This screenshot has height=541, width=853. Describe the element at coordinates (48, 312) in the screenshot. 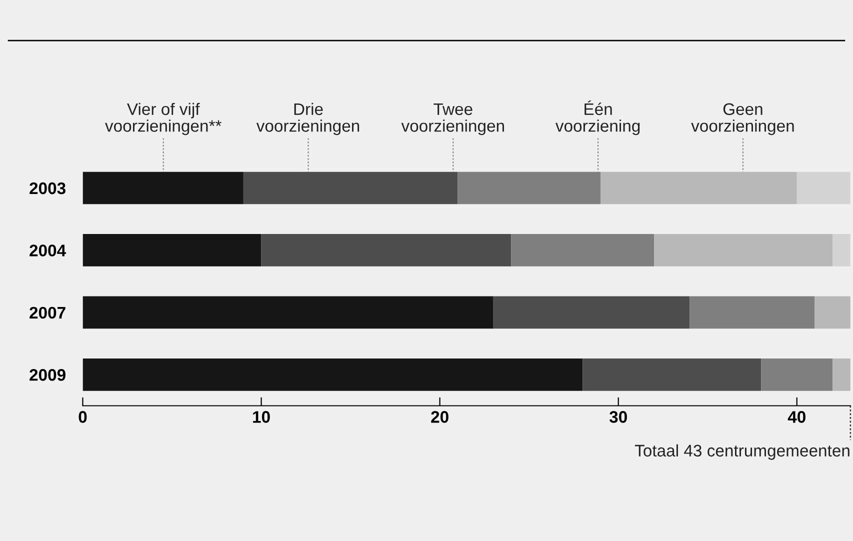

I see `y-tick-label: 2007` at that location.